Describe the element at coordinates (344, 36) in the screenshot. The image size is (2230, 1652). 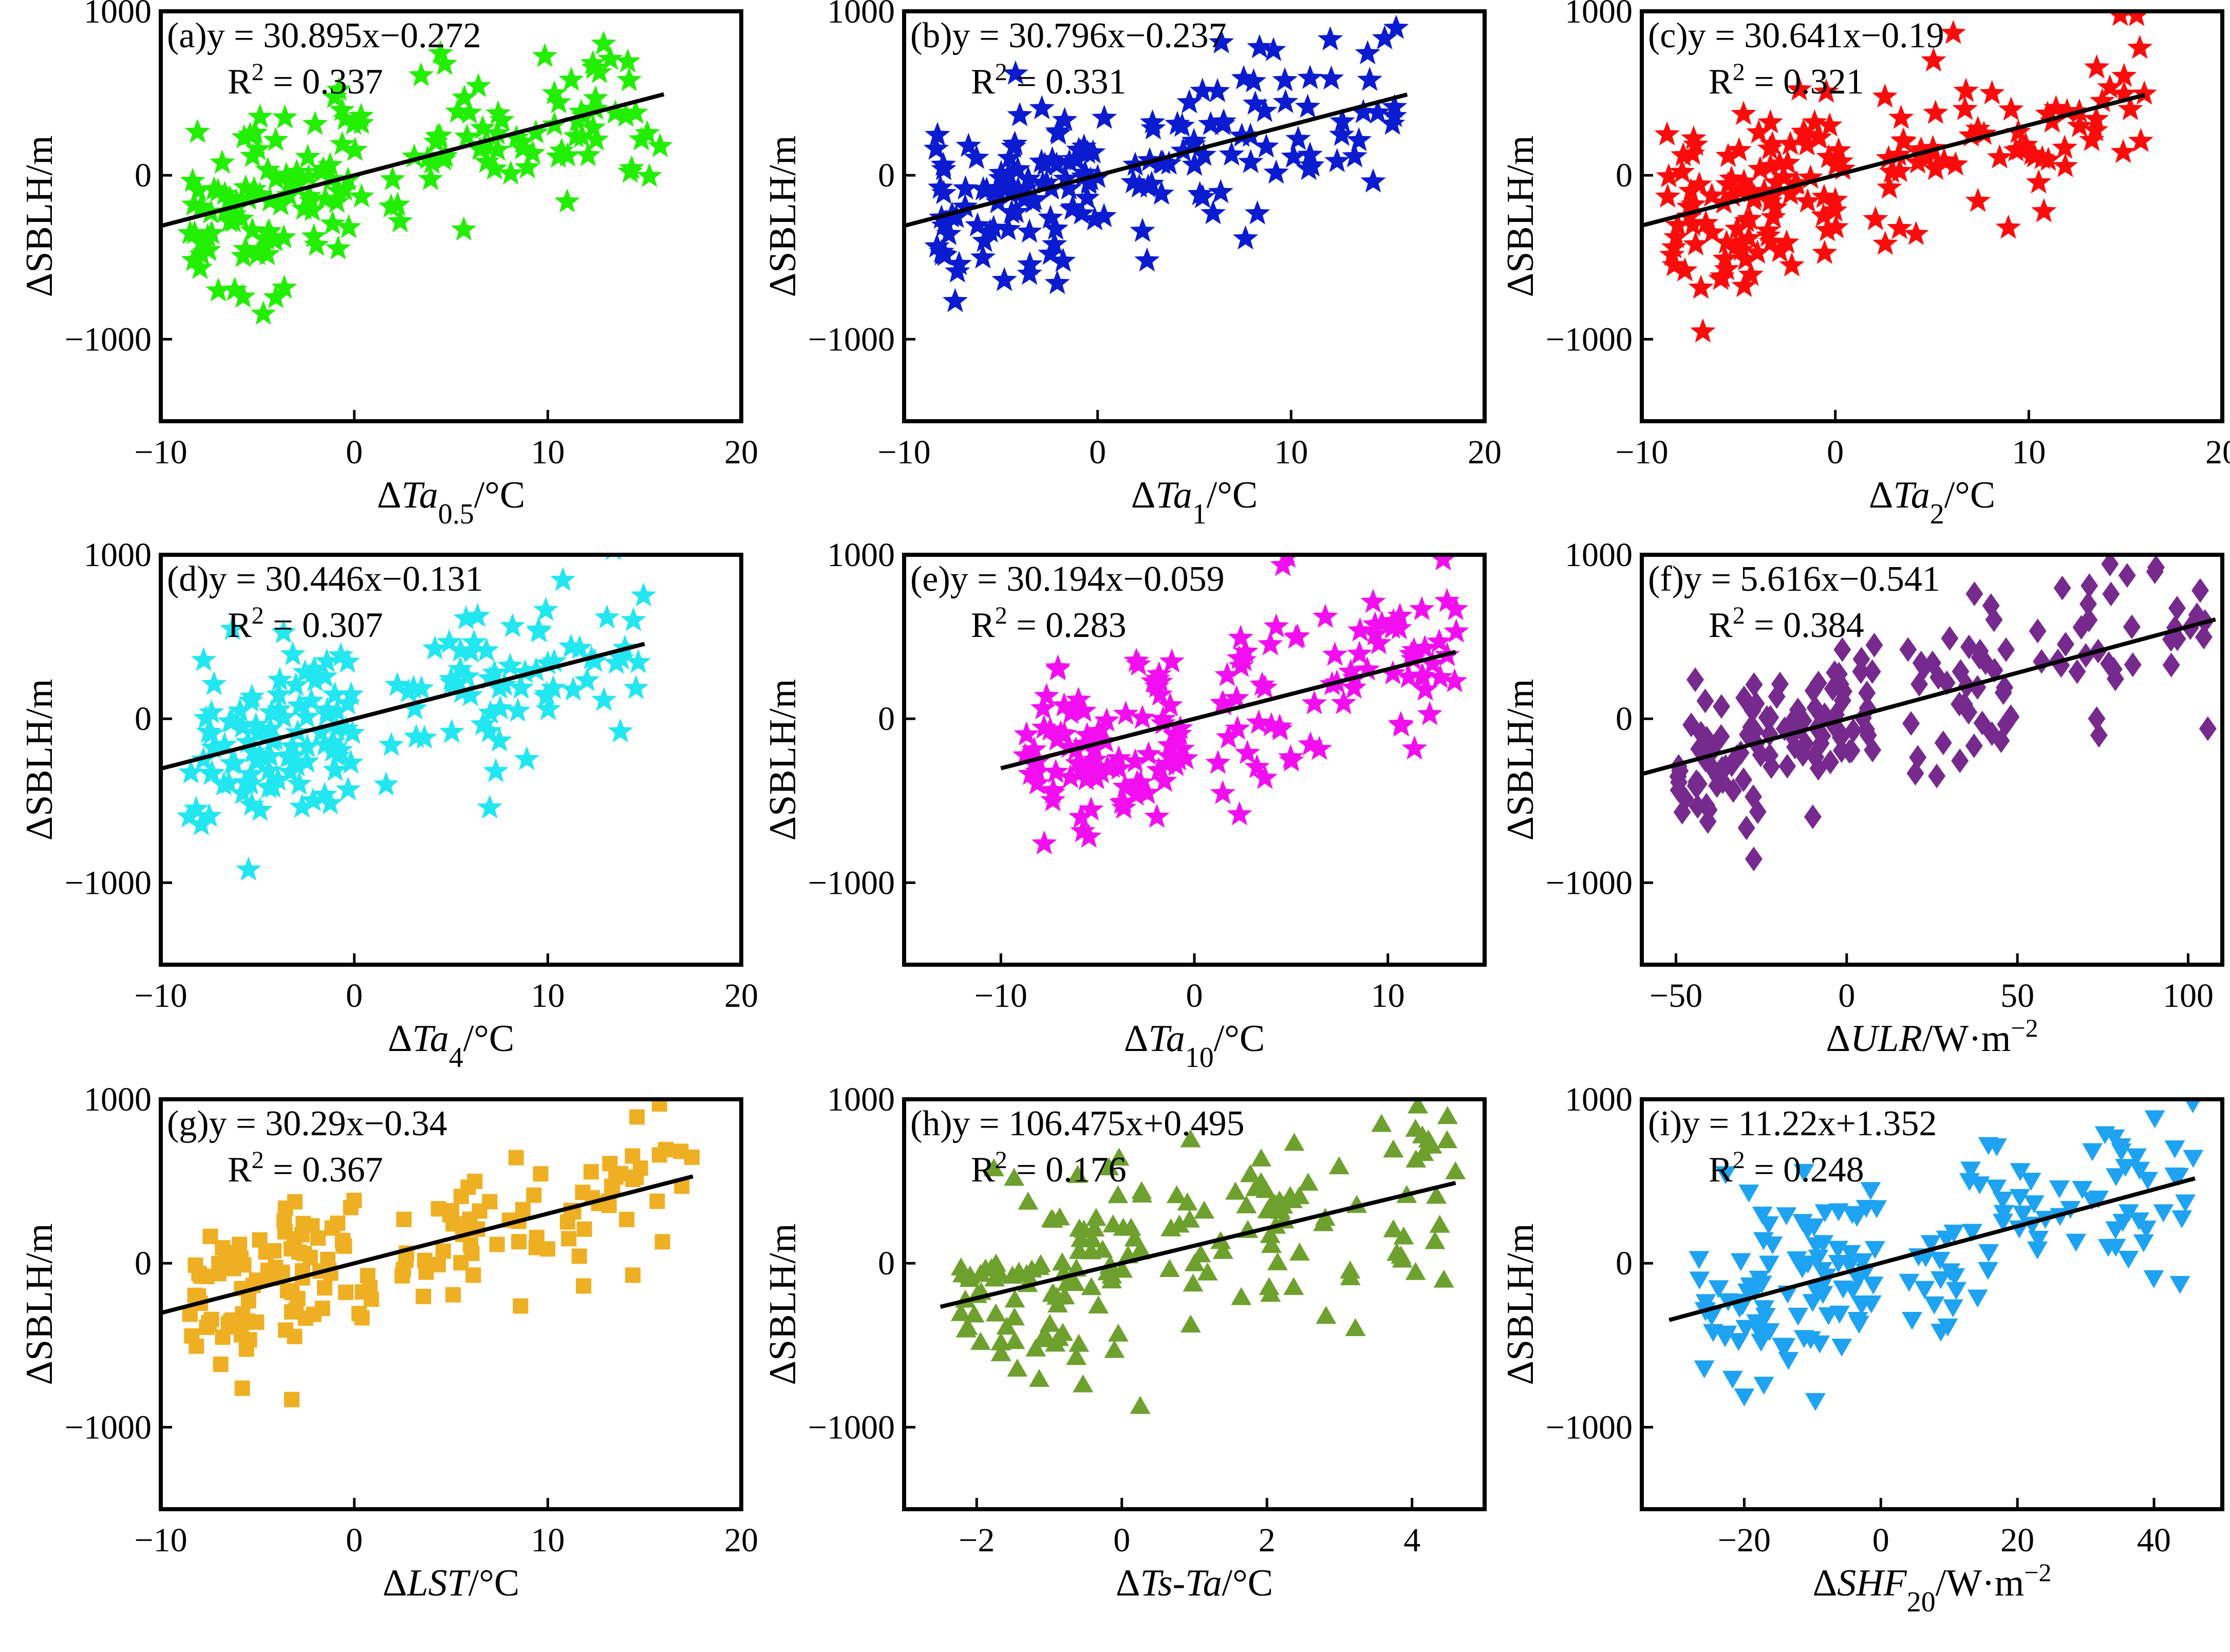
I see `equation-text: y = 30.895x−0.272` at that location.